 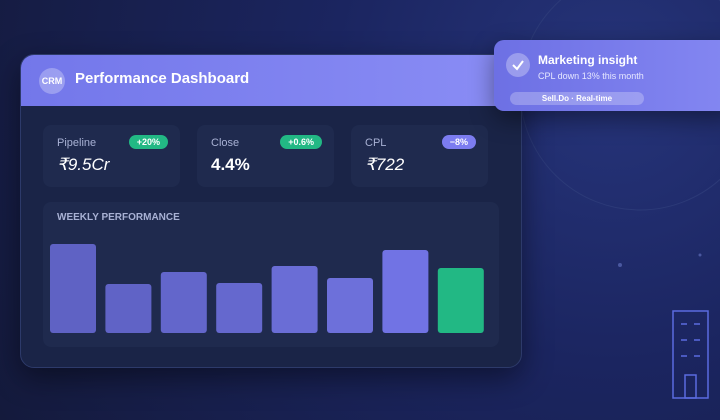 What do you see at coordinates (588, 60) in the screenshot?
I see `notification-title: Marketing insight` at bounding box center [588, 60].